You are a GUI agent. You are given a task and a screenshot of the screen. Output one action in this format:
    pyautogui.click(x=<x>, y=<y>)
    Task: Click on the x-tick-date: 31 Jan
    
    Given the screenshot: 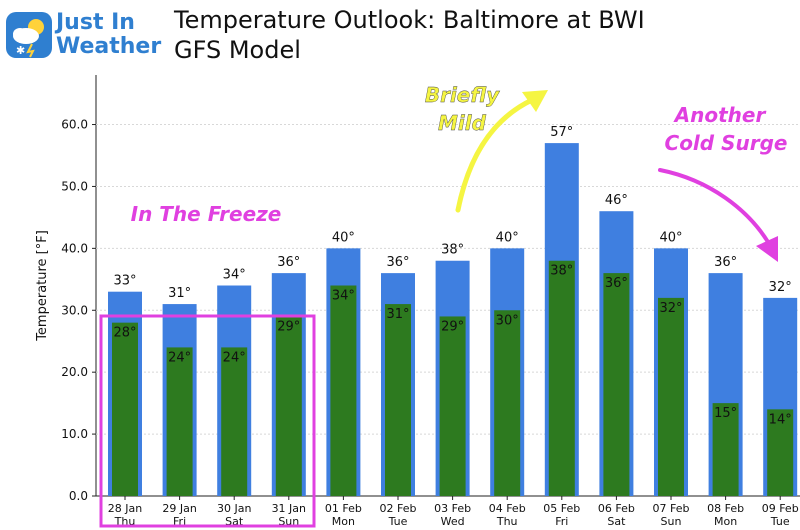 What is the action you would take?
    pyautogui.click(x=289, y=508)
    